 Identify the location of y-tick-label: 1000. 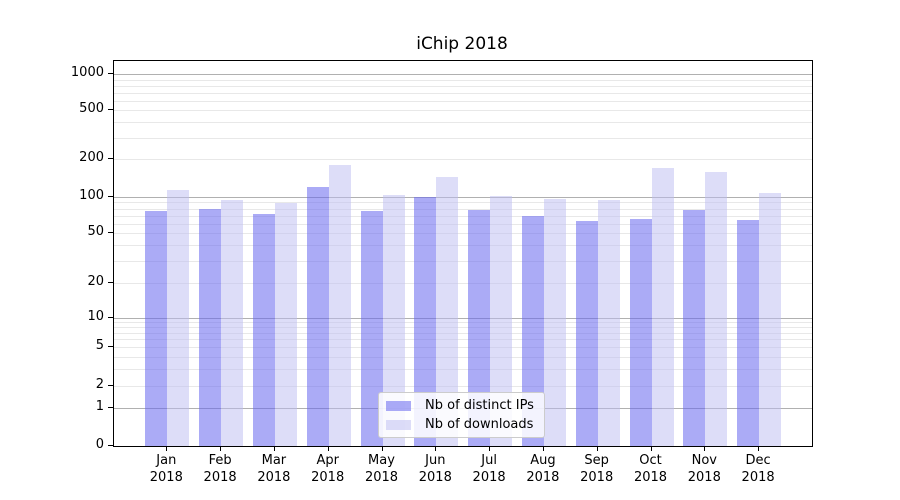
(87, 73).